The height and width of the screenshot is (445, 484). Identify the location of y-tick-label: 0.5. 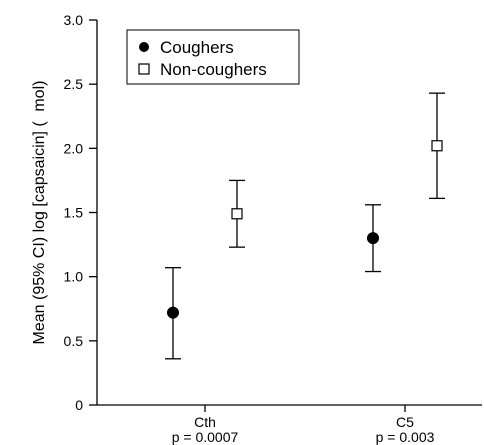
(74, 341).